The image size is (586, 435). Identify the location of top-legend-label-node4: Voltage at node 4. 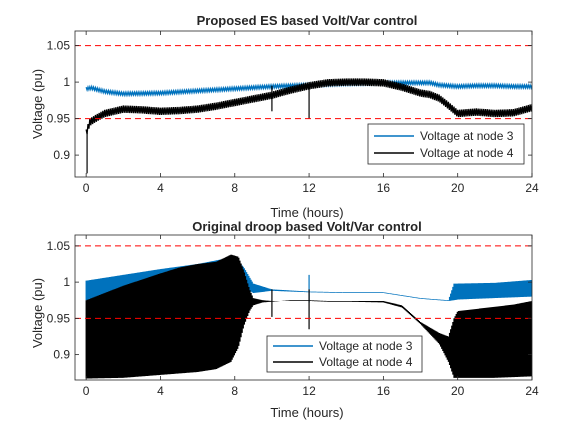
(467, 153).